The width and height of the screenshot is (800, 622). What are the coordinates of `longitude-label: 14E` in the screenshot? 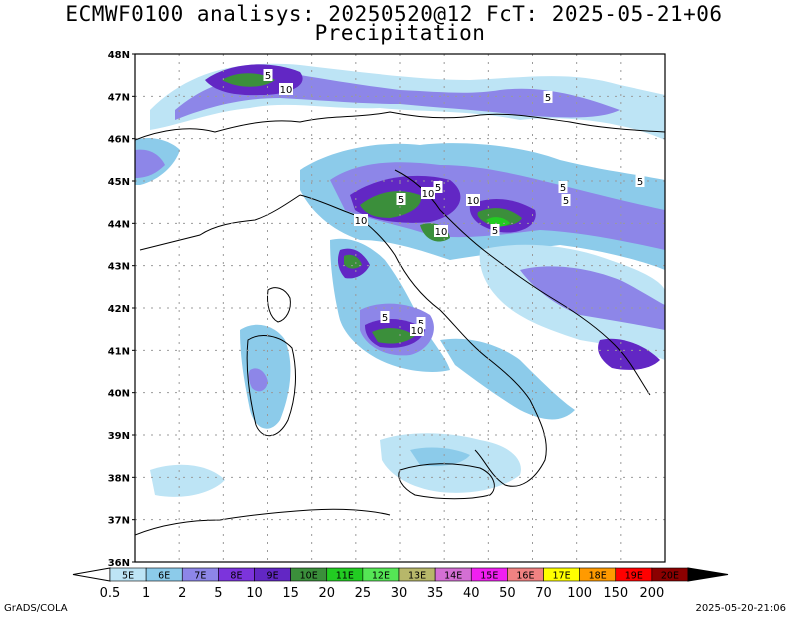 It's located at (453, 576).